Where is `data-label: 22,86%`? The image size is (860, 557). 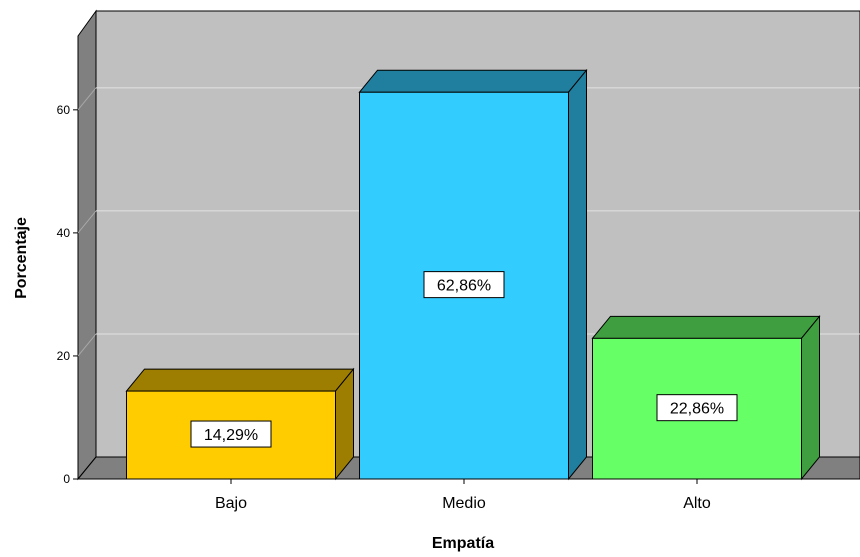 data-label: 22,86% is located at coordinates (697, 409).